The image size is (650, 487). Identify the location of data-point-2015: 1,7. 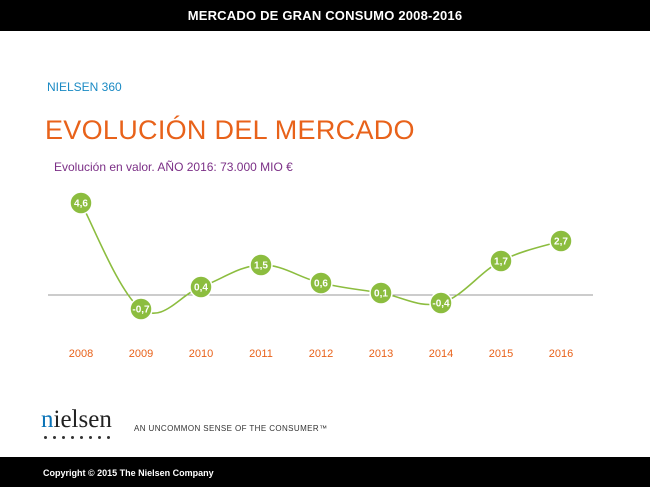
(501, 261).